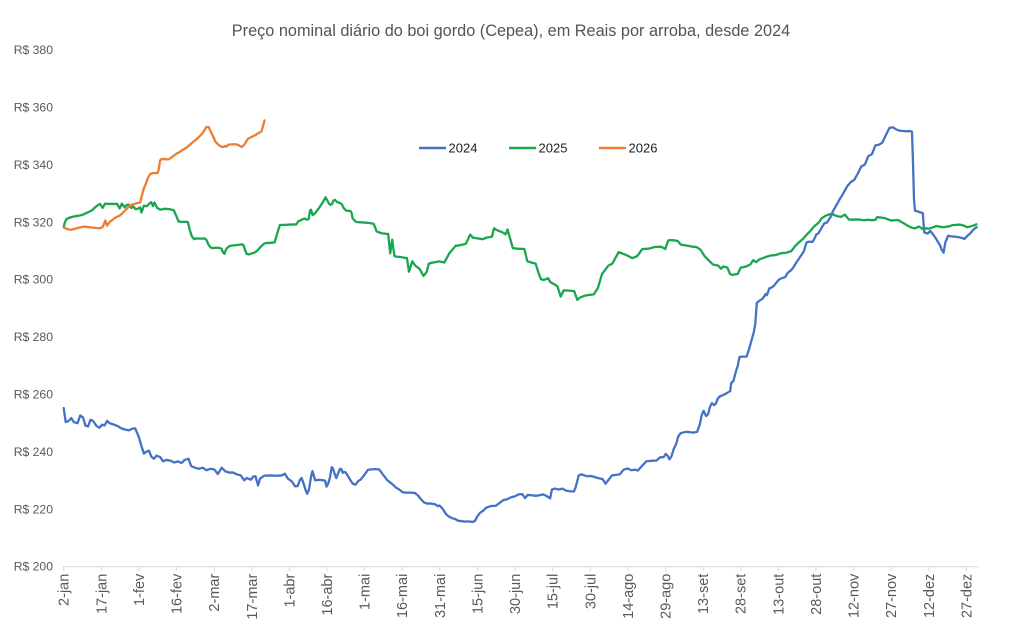 The height and width of the screenshot is (629, 1011). What do you see at coordinates (779, 594) in the screenshot?
I see `x-tick-label: 13-out` at bounding box center [779, 594].